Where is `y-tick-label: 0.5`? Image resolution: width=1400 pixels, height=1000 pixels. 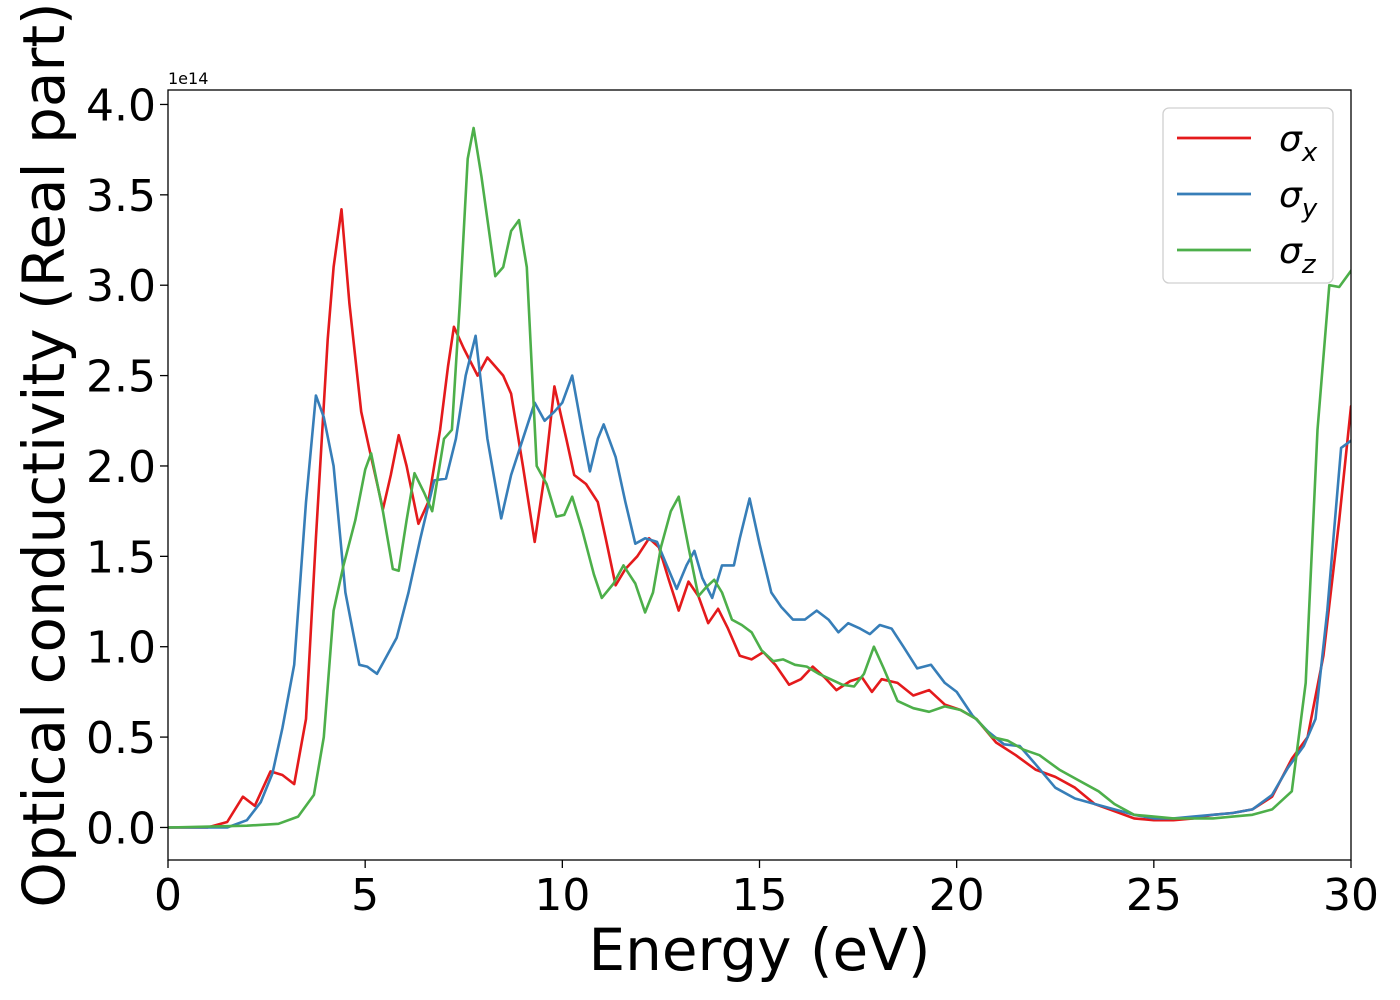 y-tick-label: 0.5 is located at coordinates (121, 738).